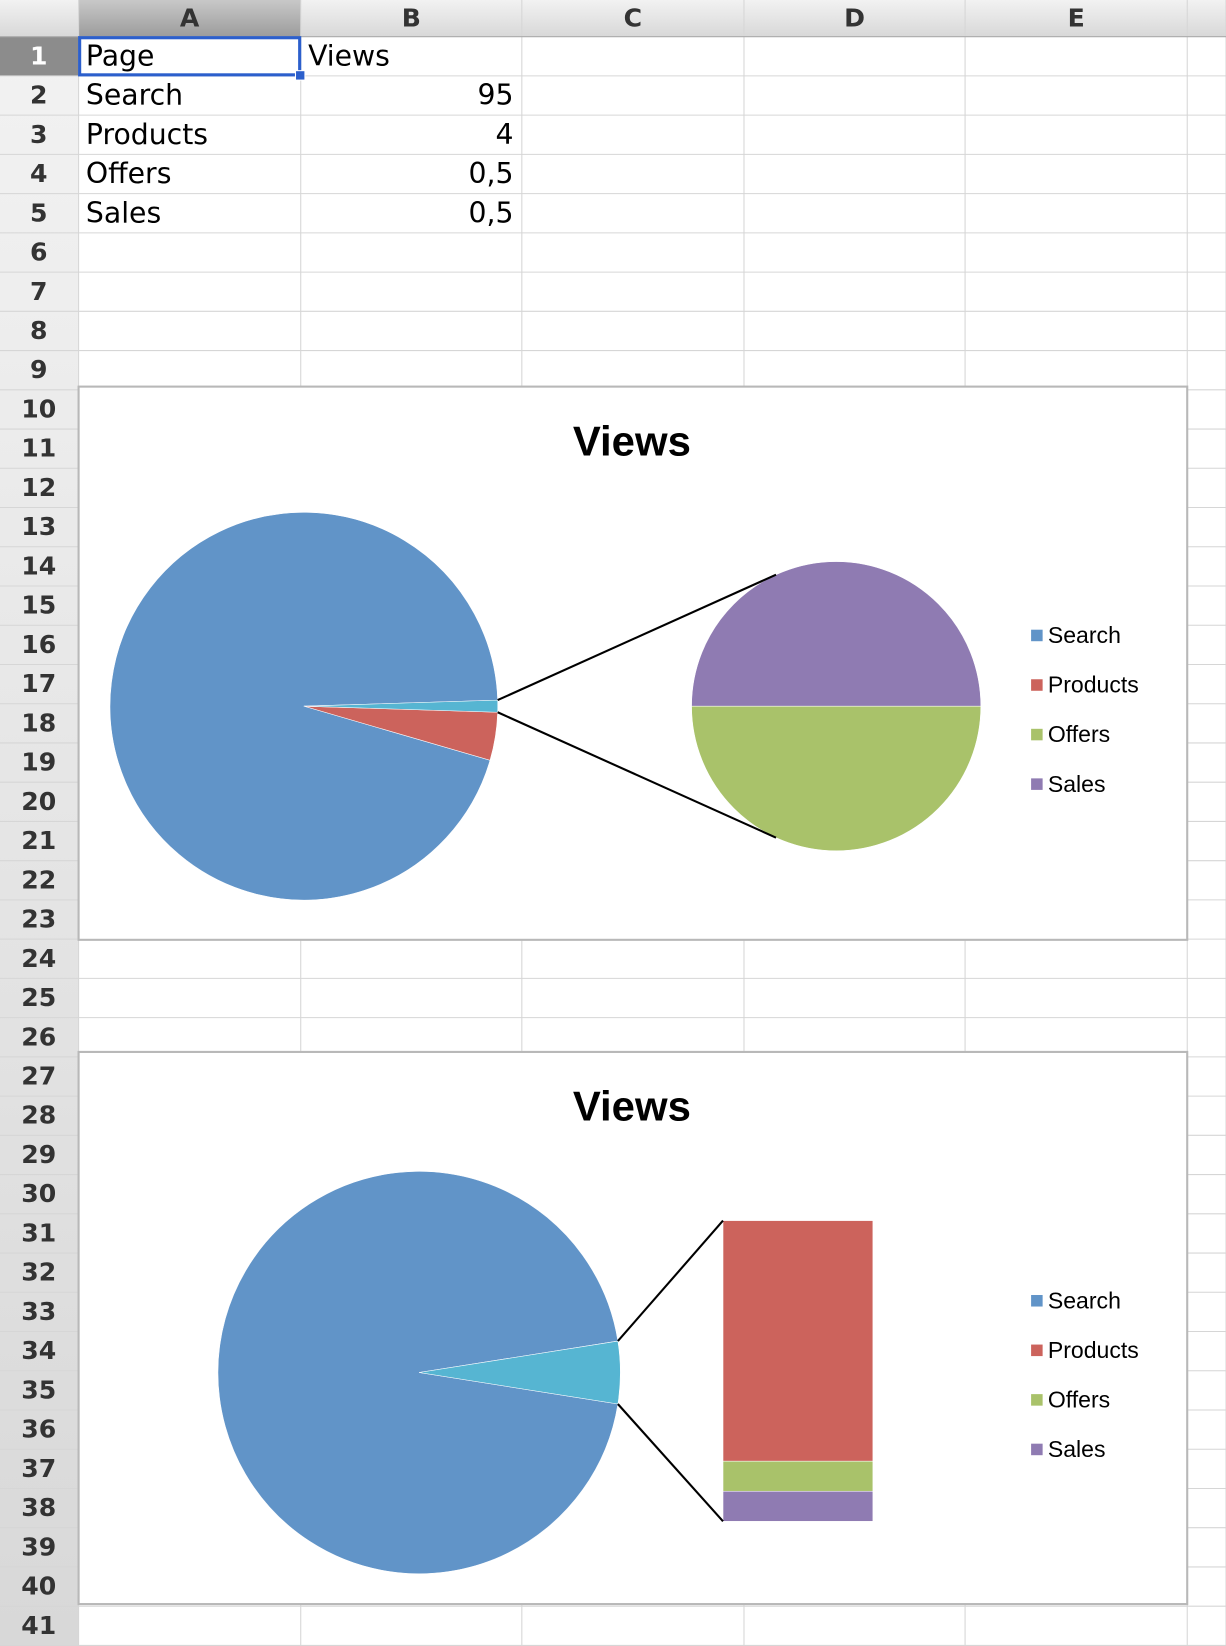  Describe the element at coordinates (38, 487) in the screenshot. I see `row-number: 12` at that location.